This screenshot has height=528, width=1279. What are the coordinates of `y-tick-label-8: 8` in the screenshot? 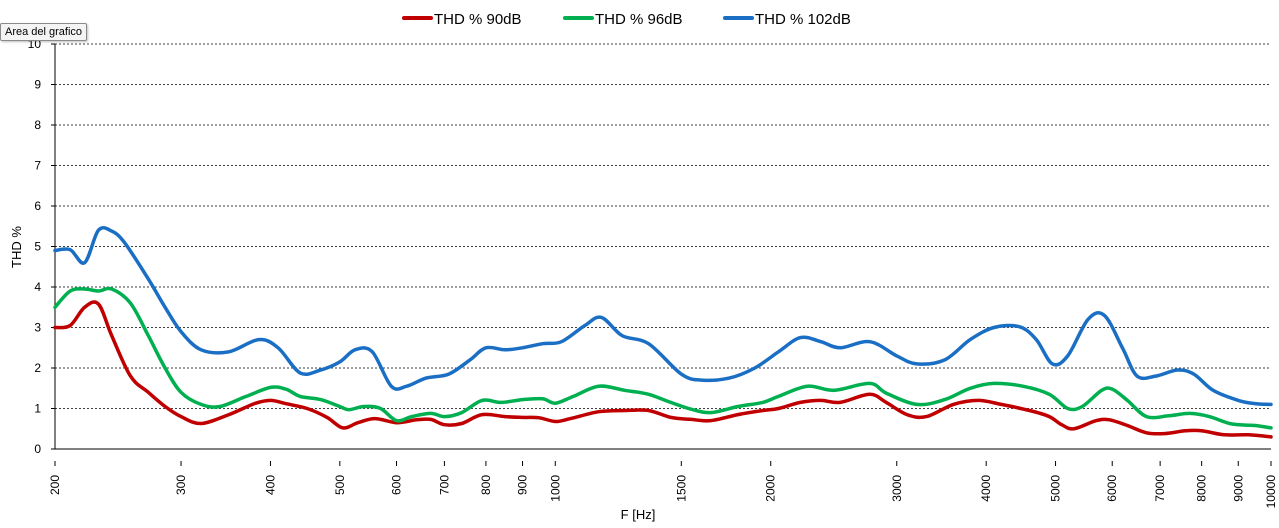 It's located at (37, 125).